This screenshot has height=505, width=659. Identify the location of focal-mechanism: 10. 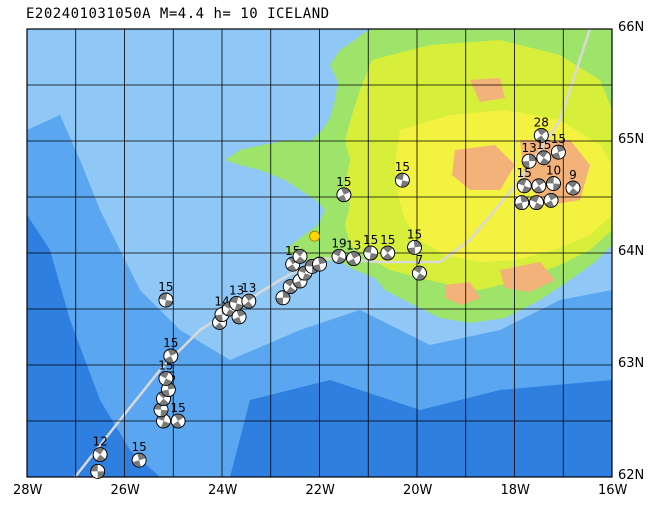
(553, 177).